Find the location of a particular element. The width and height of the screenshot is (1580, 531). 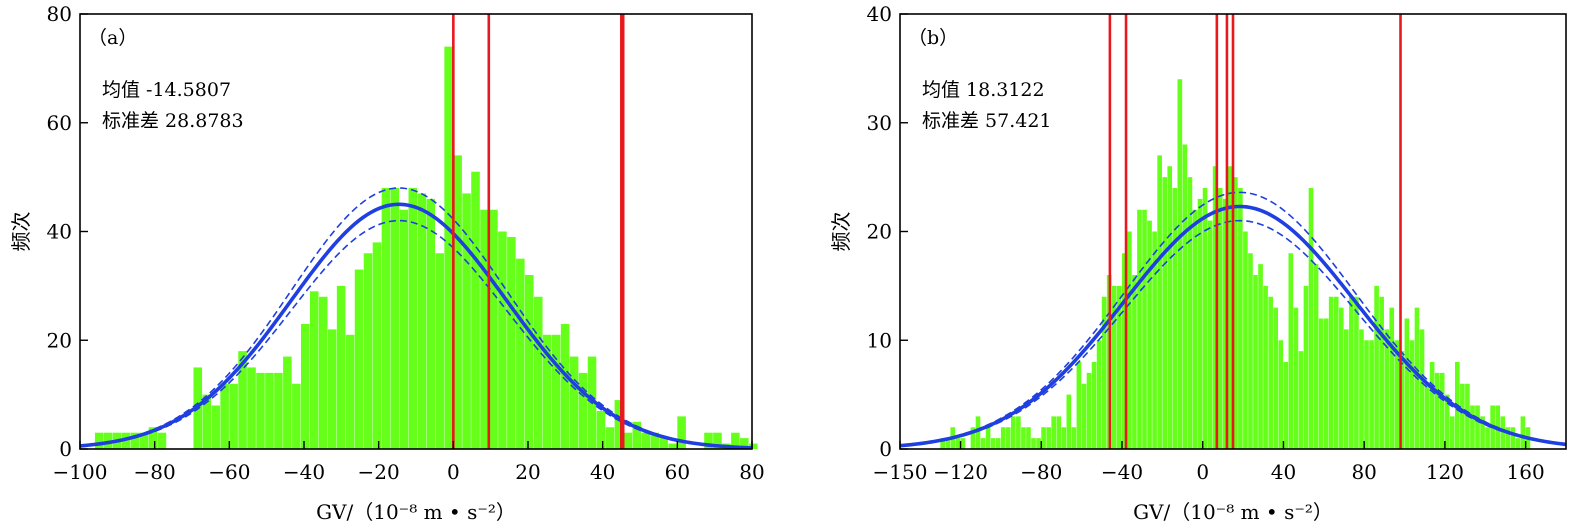

panel-a-x-tick-label: 20 is located at coordinates (527, 472).